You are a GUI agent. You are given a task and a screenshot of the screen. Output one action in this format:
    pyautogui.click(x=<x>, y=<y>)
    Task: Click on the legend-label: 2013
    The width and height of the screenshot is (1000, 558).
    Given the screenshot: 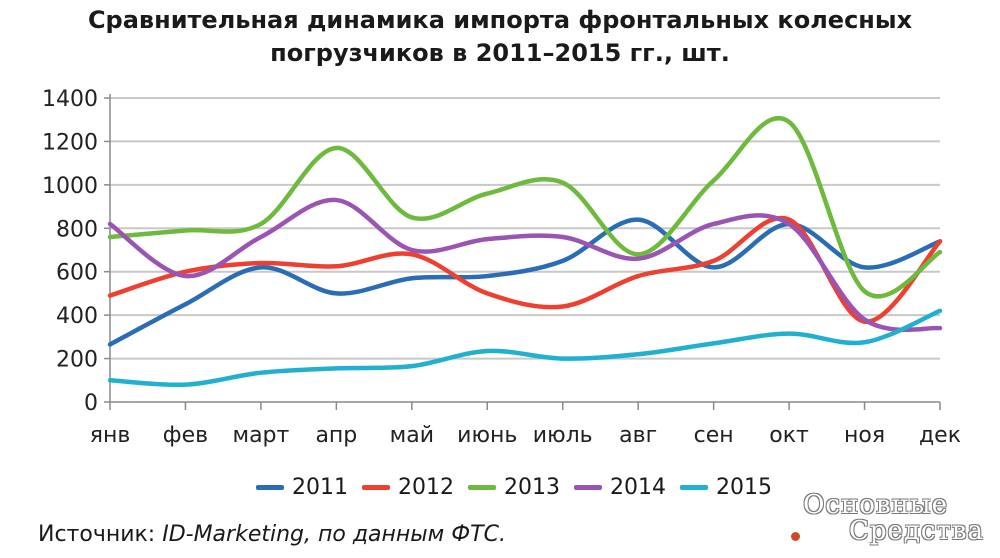 What is the action you would take?
    pyautogui.click(x=532, y=487)
    